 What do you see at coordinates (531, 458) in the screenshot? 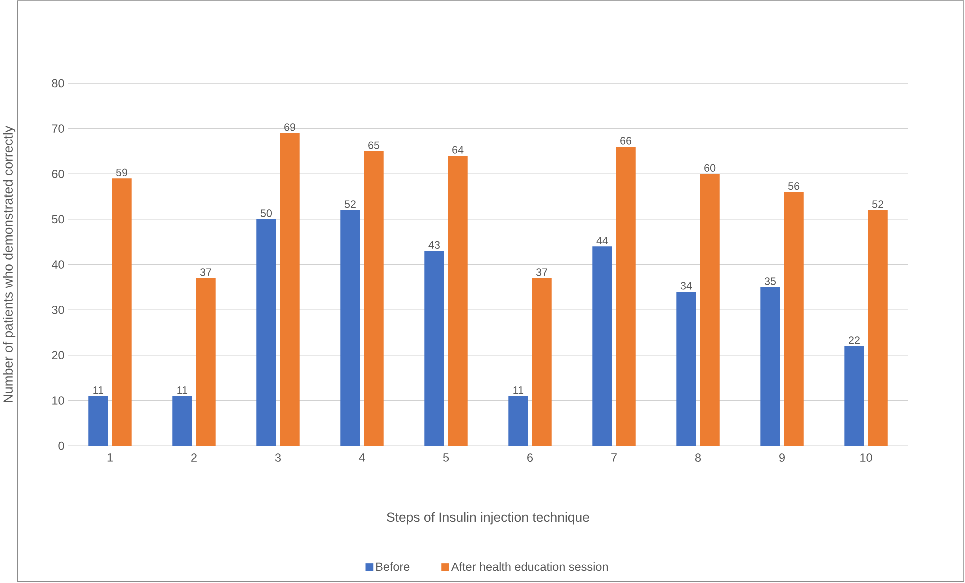
I see `x-tick-label: 6` at bounding box center [531, 458].